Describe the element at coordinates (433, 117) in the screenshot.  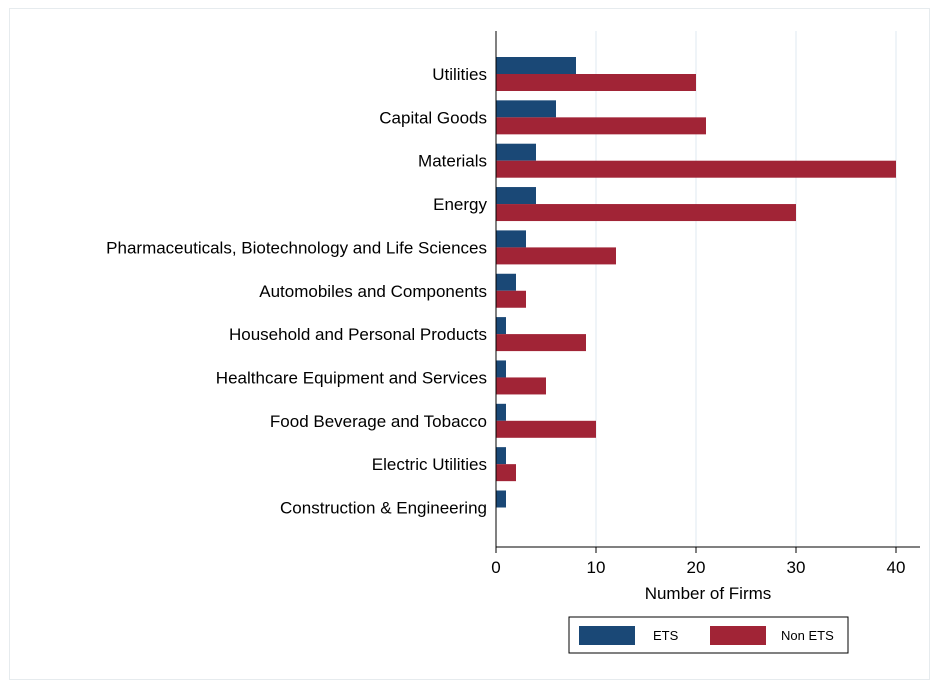
I see `category-label: Capital Goods` at that location.